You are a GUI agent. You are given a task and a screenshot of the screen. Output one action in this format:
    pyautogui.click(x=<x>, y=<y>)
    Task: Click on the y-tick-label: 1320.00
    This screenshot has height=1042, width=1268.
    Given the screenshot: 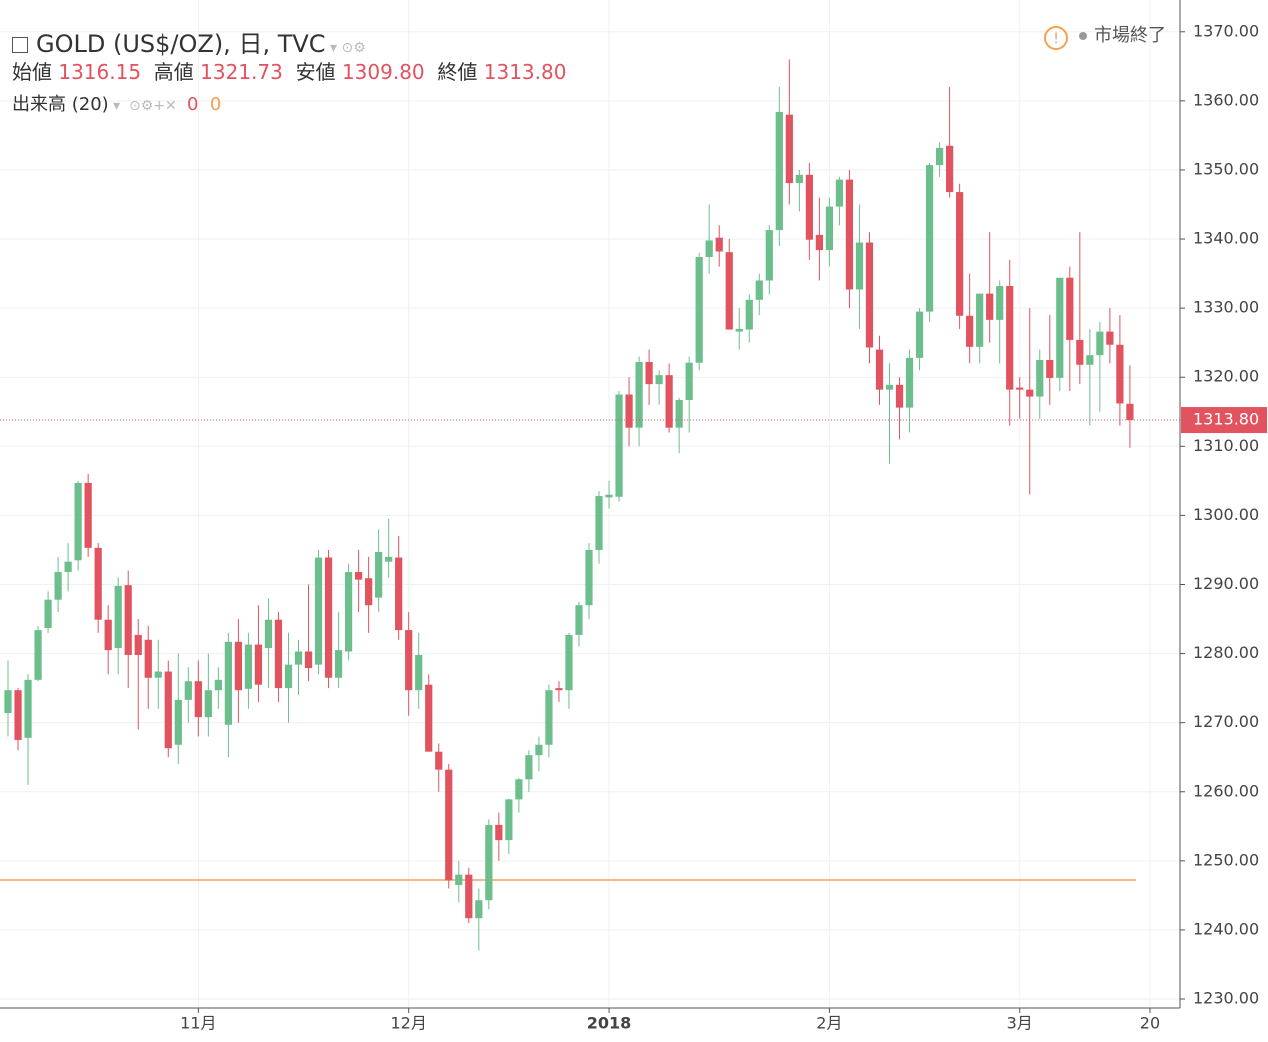 What is the action you would take?
    pyautogui.click(x=1226, y=376)
    